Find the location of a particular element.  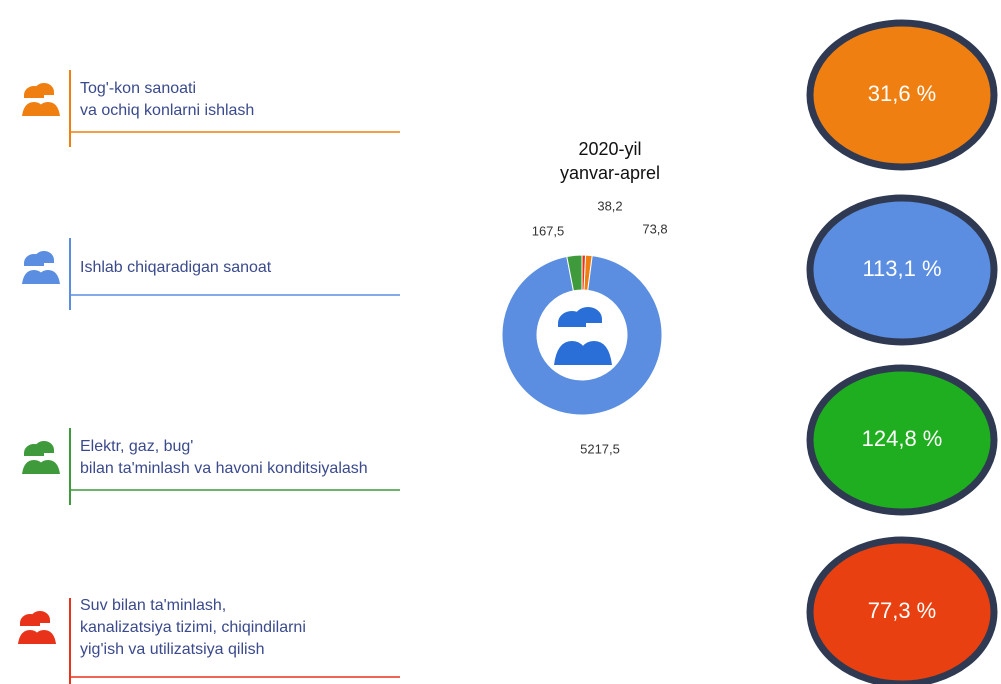

chart-subtitle: yanvar-aprel is located at coordinates (610, 173).